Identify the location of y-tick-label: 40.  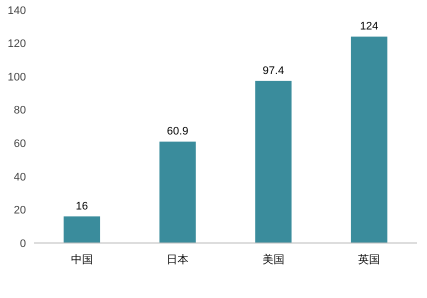
(20, 177).